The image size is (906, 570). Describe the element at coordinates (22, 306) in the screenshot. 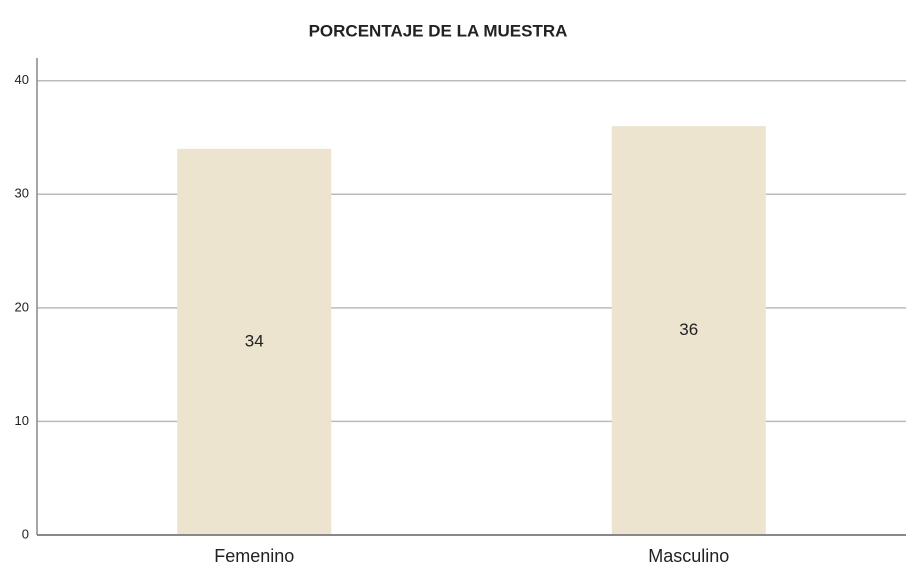

I see `y-tick-label: 20` at that location.